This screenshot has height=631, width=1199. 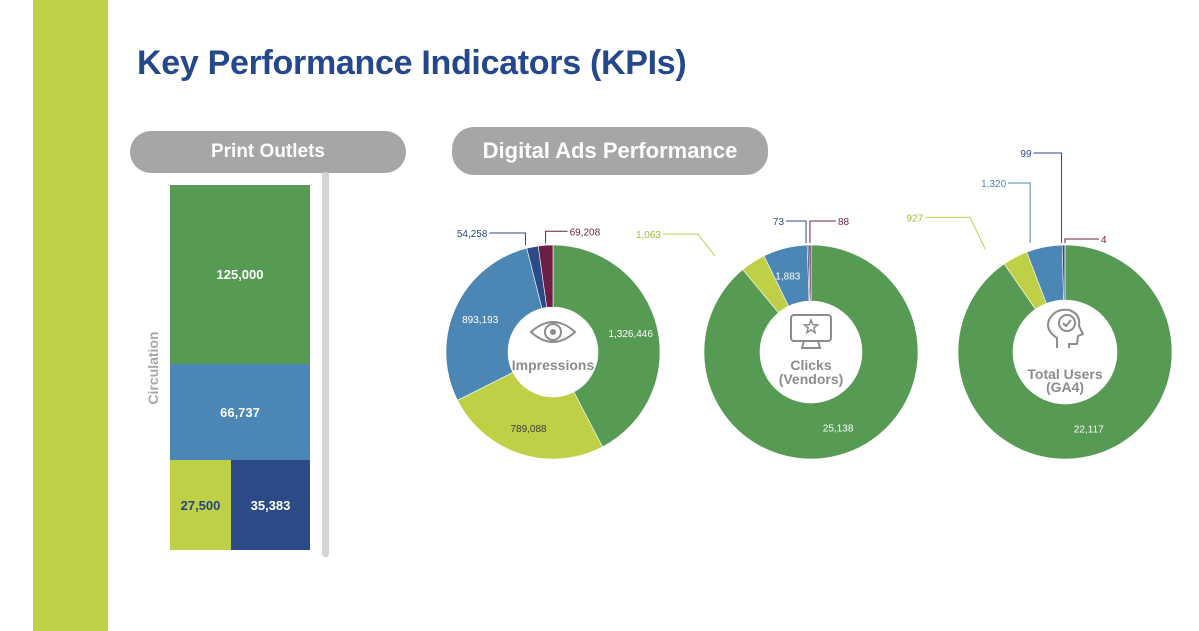 I want to click on head-profile-icon, so click(x=1065, y=328).